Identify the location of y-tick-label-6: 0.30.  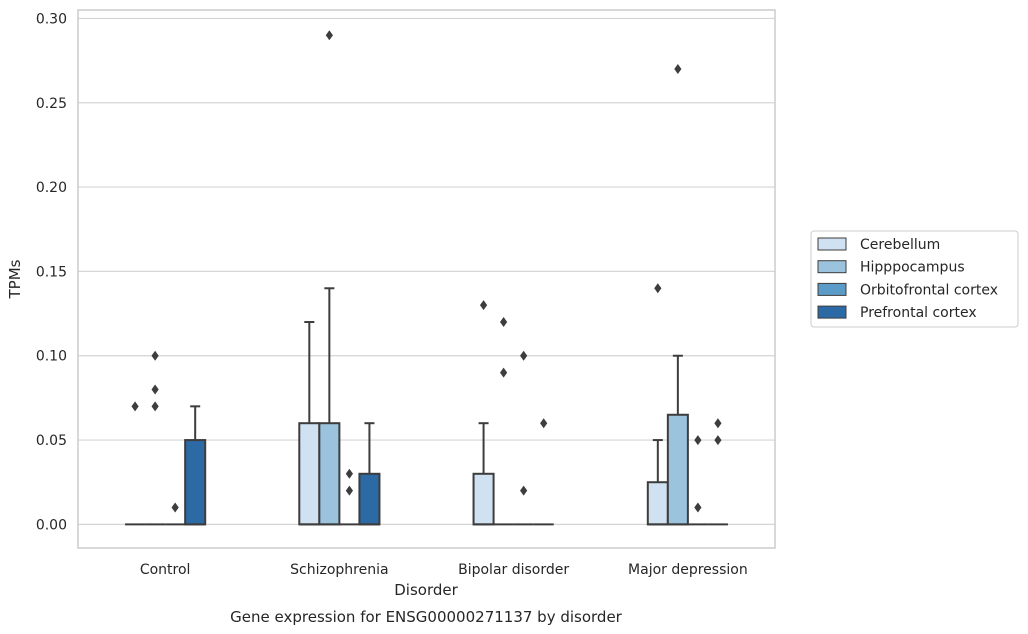
(51, 19).